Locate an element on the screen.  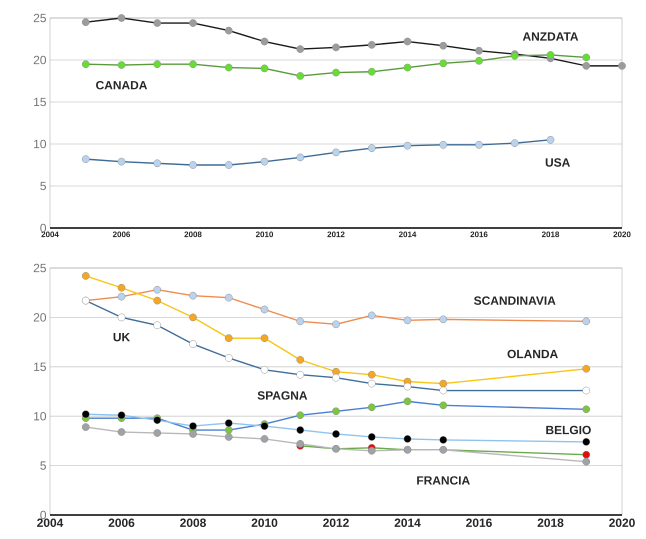
y-tick-label: 10 is located at coordinates (40, 416).